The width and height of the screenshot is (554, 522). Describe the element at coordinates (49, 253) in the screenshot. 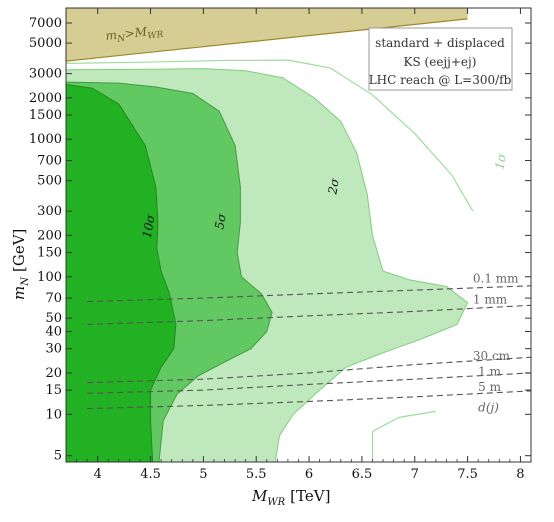

I see `y-tick-label-9: 150` at that location.